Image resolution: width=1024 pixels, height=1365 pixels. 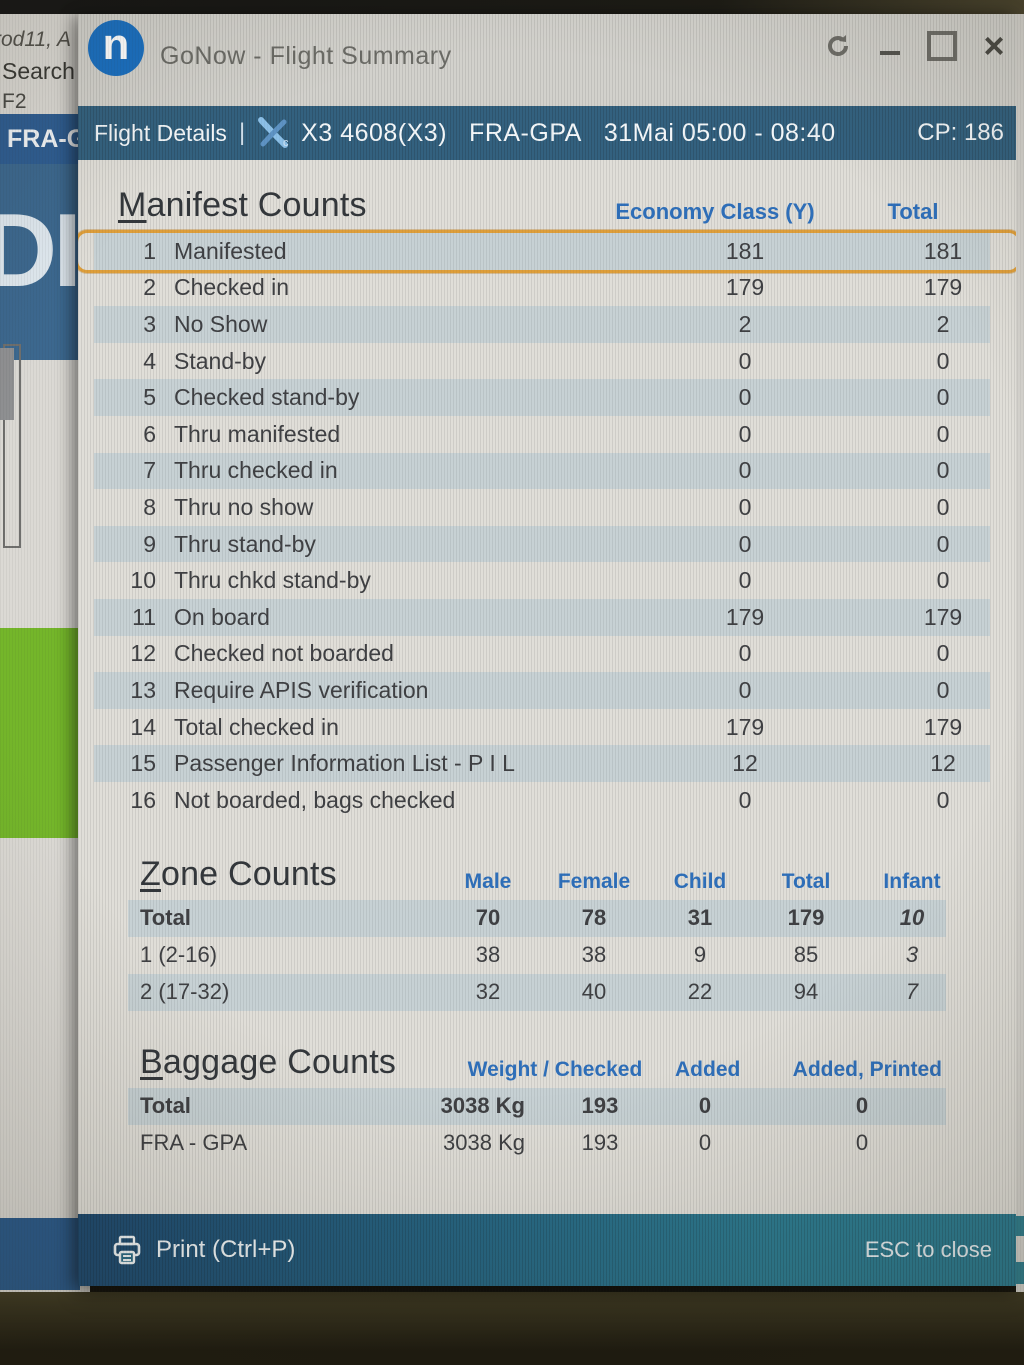 I want to click on background-banner: DIN, so click(x=45, y=262).